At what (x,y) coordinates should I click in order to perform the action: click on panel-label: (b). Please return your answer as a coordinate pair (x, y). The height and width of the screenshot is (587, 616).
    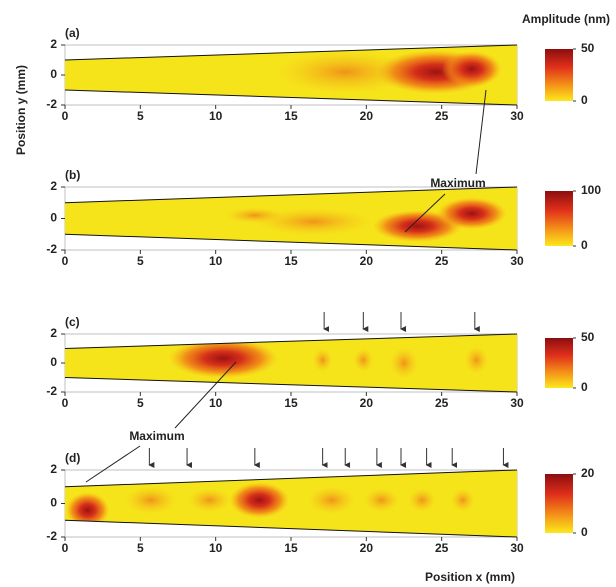
    Looking at the image, I should click on (72, 175).